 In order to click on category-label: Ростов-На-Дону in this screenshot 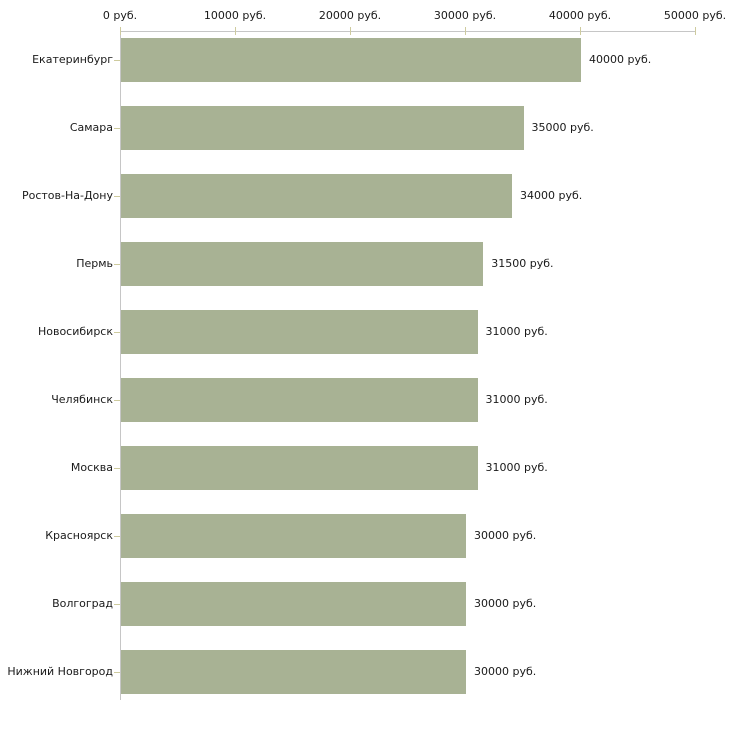, I will do `click(67, 195)`.